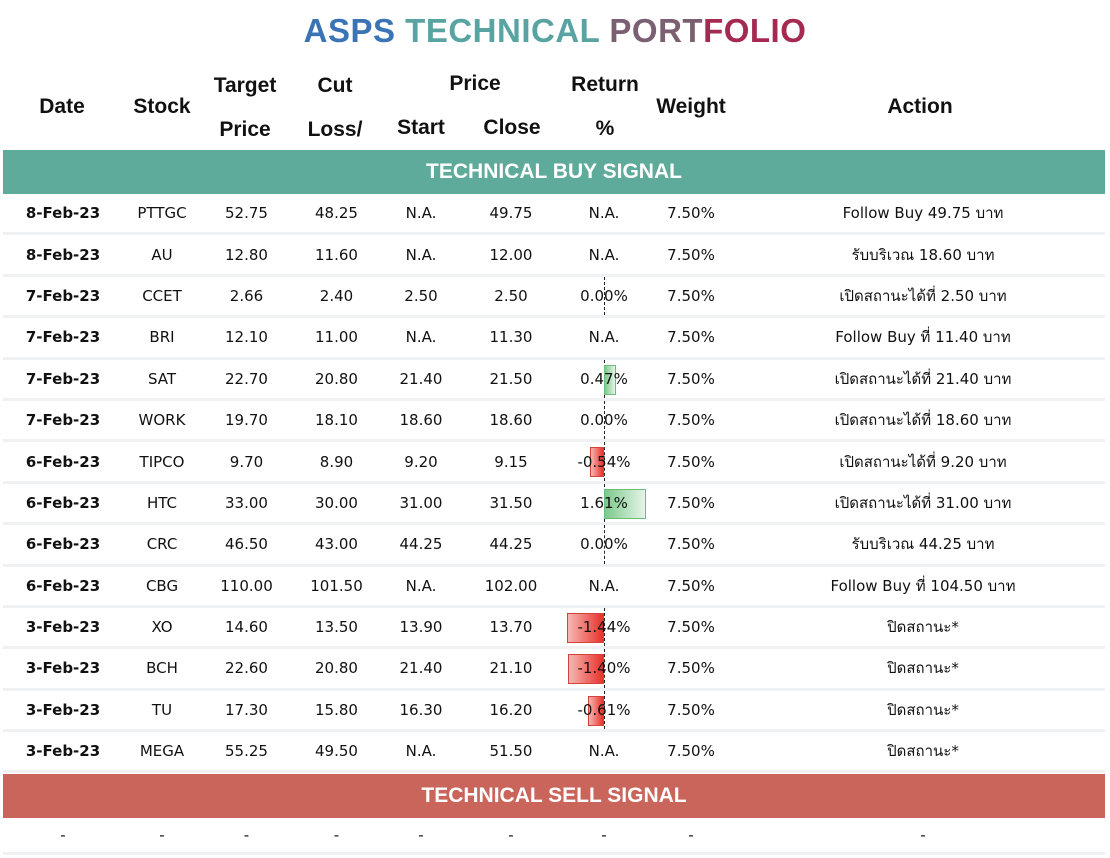  I want to click on cell-close: 44.25, so click(511, 544).